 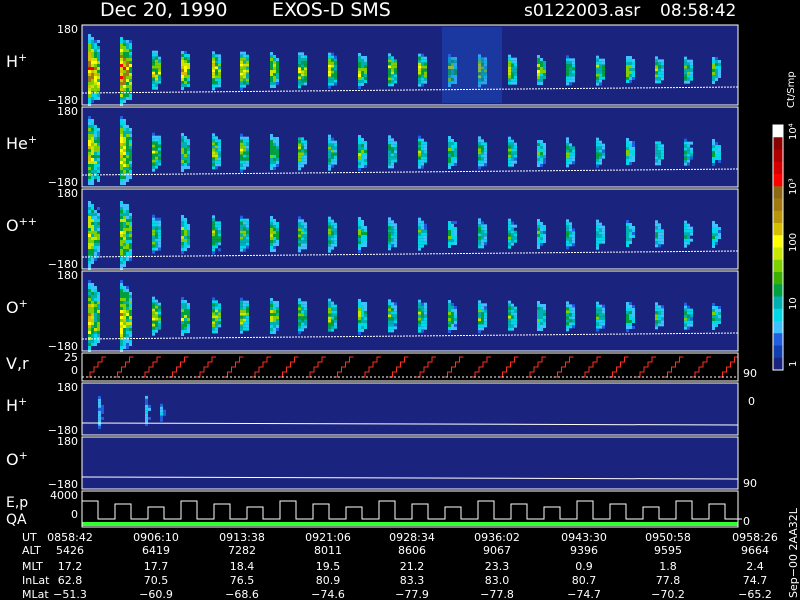 I want to click on panel-label: O++, so click(x=21, y=225).